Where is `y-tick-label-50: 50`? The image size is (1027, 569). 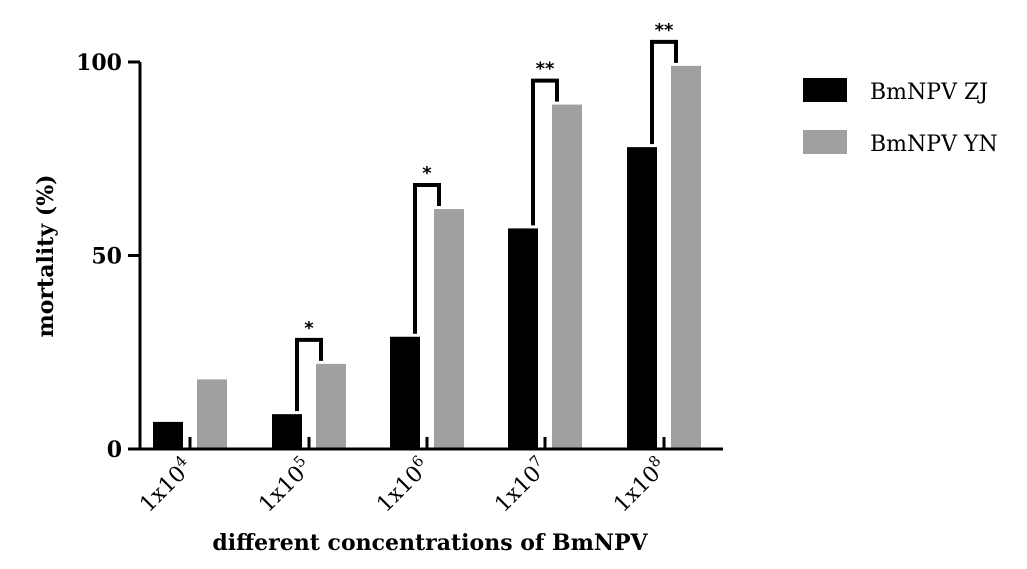
y-tick-label-50: 50 is located at coordinates (106, 257).